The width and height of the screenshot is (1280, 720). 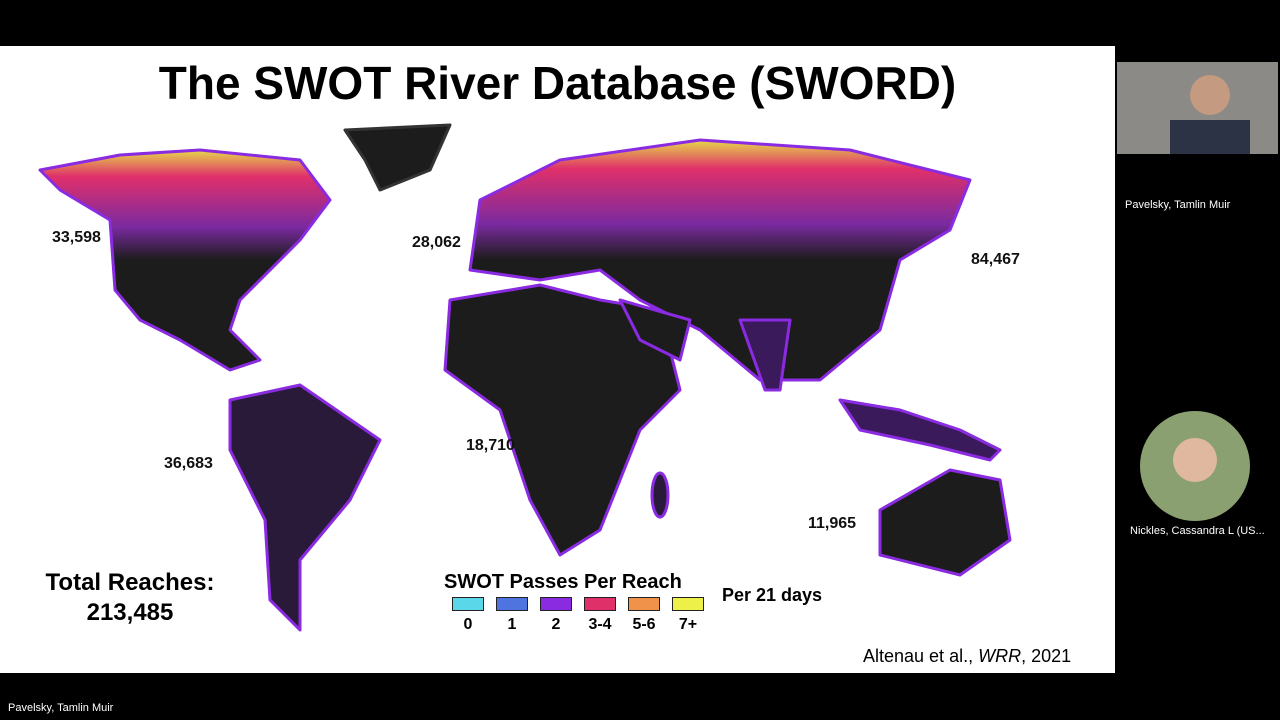 What do you see at coordinates (688, 624) in the screenshot?
I see `legend-label: 7+` at bounding box center [688, 624].